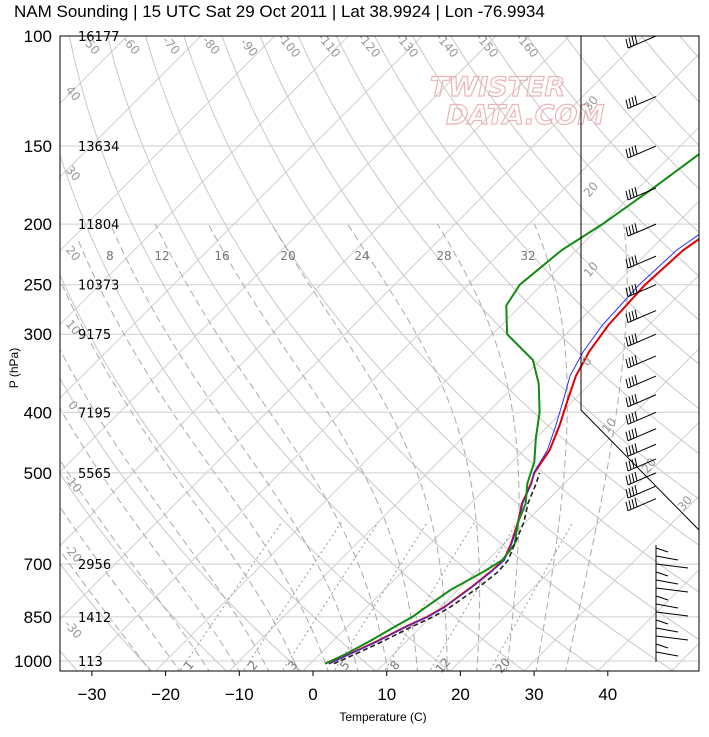 This screenshot has height=737, width=709. I want to click on x-tick-label: −10, so click(239, 694).